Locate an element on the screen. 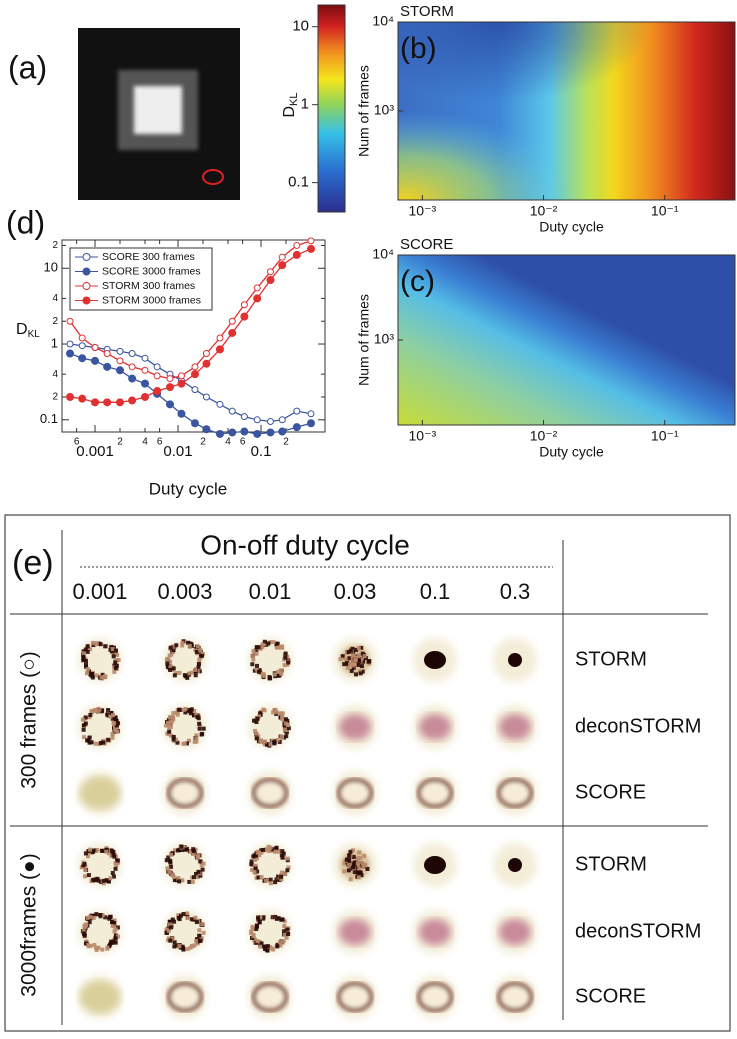 Image resolution: width=737 pixels, height=1039 pixels. y-tick-label: 10³ is located at coordinates (384, 110).